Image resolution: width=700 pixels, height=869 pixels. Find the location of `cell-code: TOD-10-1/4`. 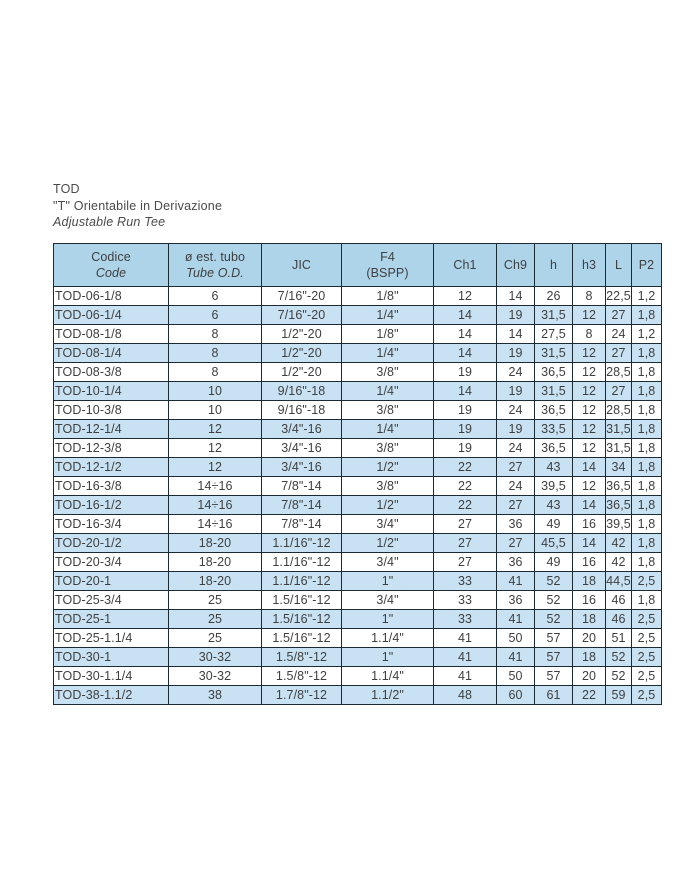

cell-code: TOD-10-1/4 is located at coordinates (111, 391).